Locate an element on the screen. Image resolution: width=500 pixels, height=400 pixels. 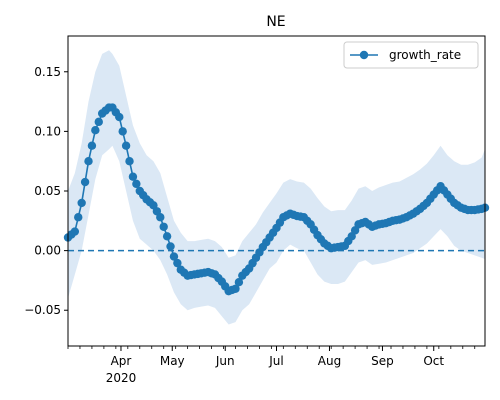
legend-box is located at coordinates (411, 55).